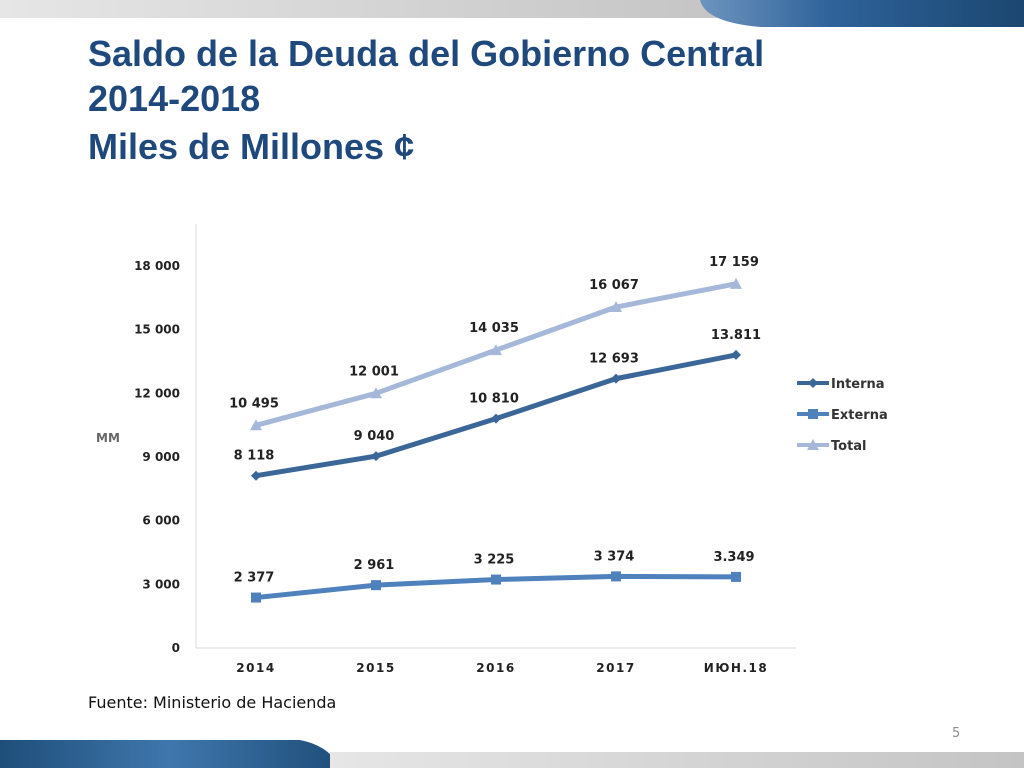  Describe the element at coordinates (495, 668) in the screenshot. I see `x-tick-label: 2016` at that location.